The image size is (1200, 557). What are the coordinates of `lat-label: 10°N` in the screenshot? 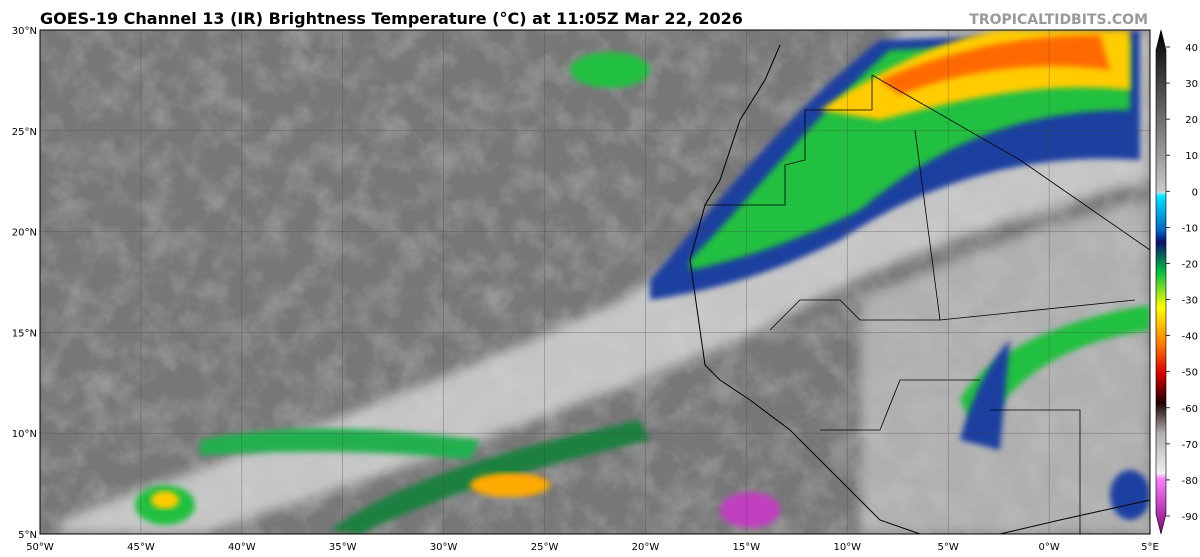 It's located at (24, 434).